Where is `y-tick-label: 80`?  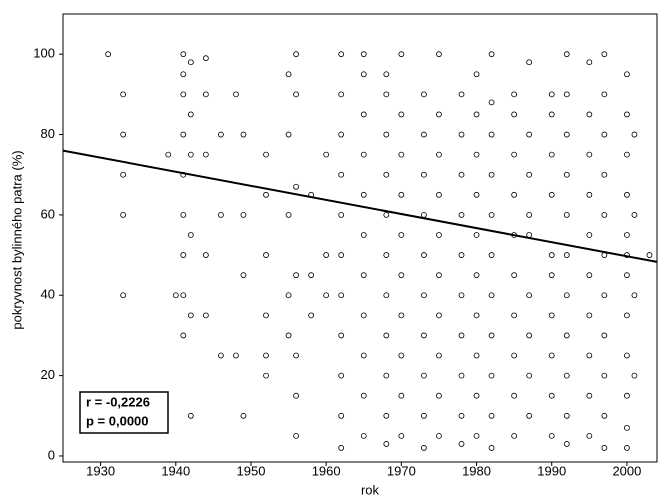
y-tick-label: 80 is located at coordinates (48, 133).